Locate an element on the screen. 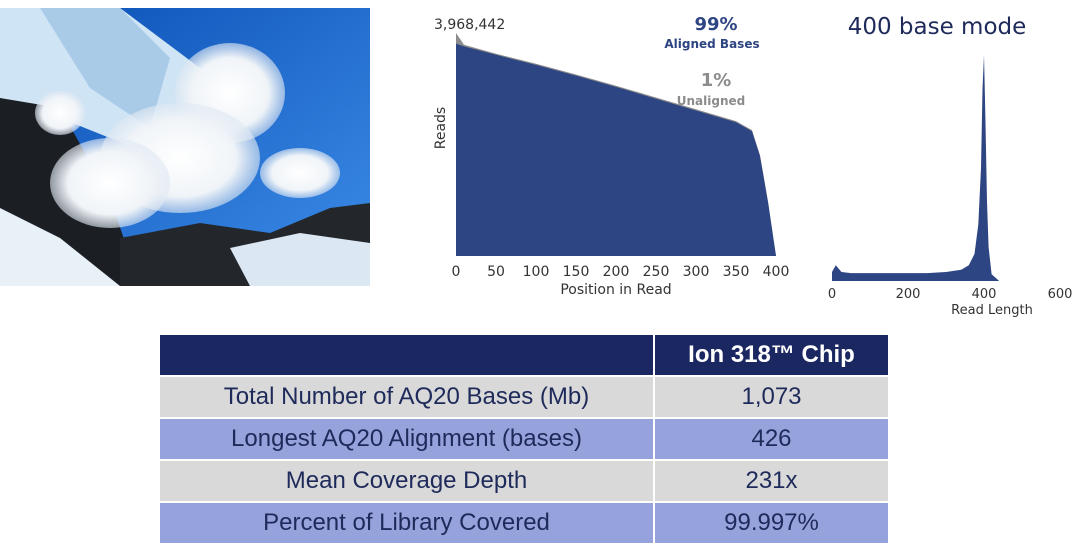 The image size is (1084, 556). row-label: Total Number of AQ20 Bases (Mb) is located at coordinates (407, 397).